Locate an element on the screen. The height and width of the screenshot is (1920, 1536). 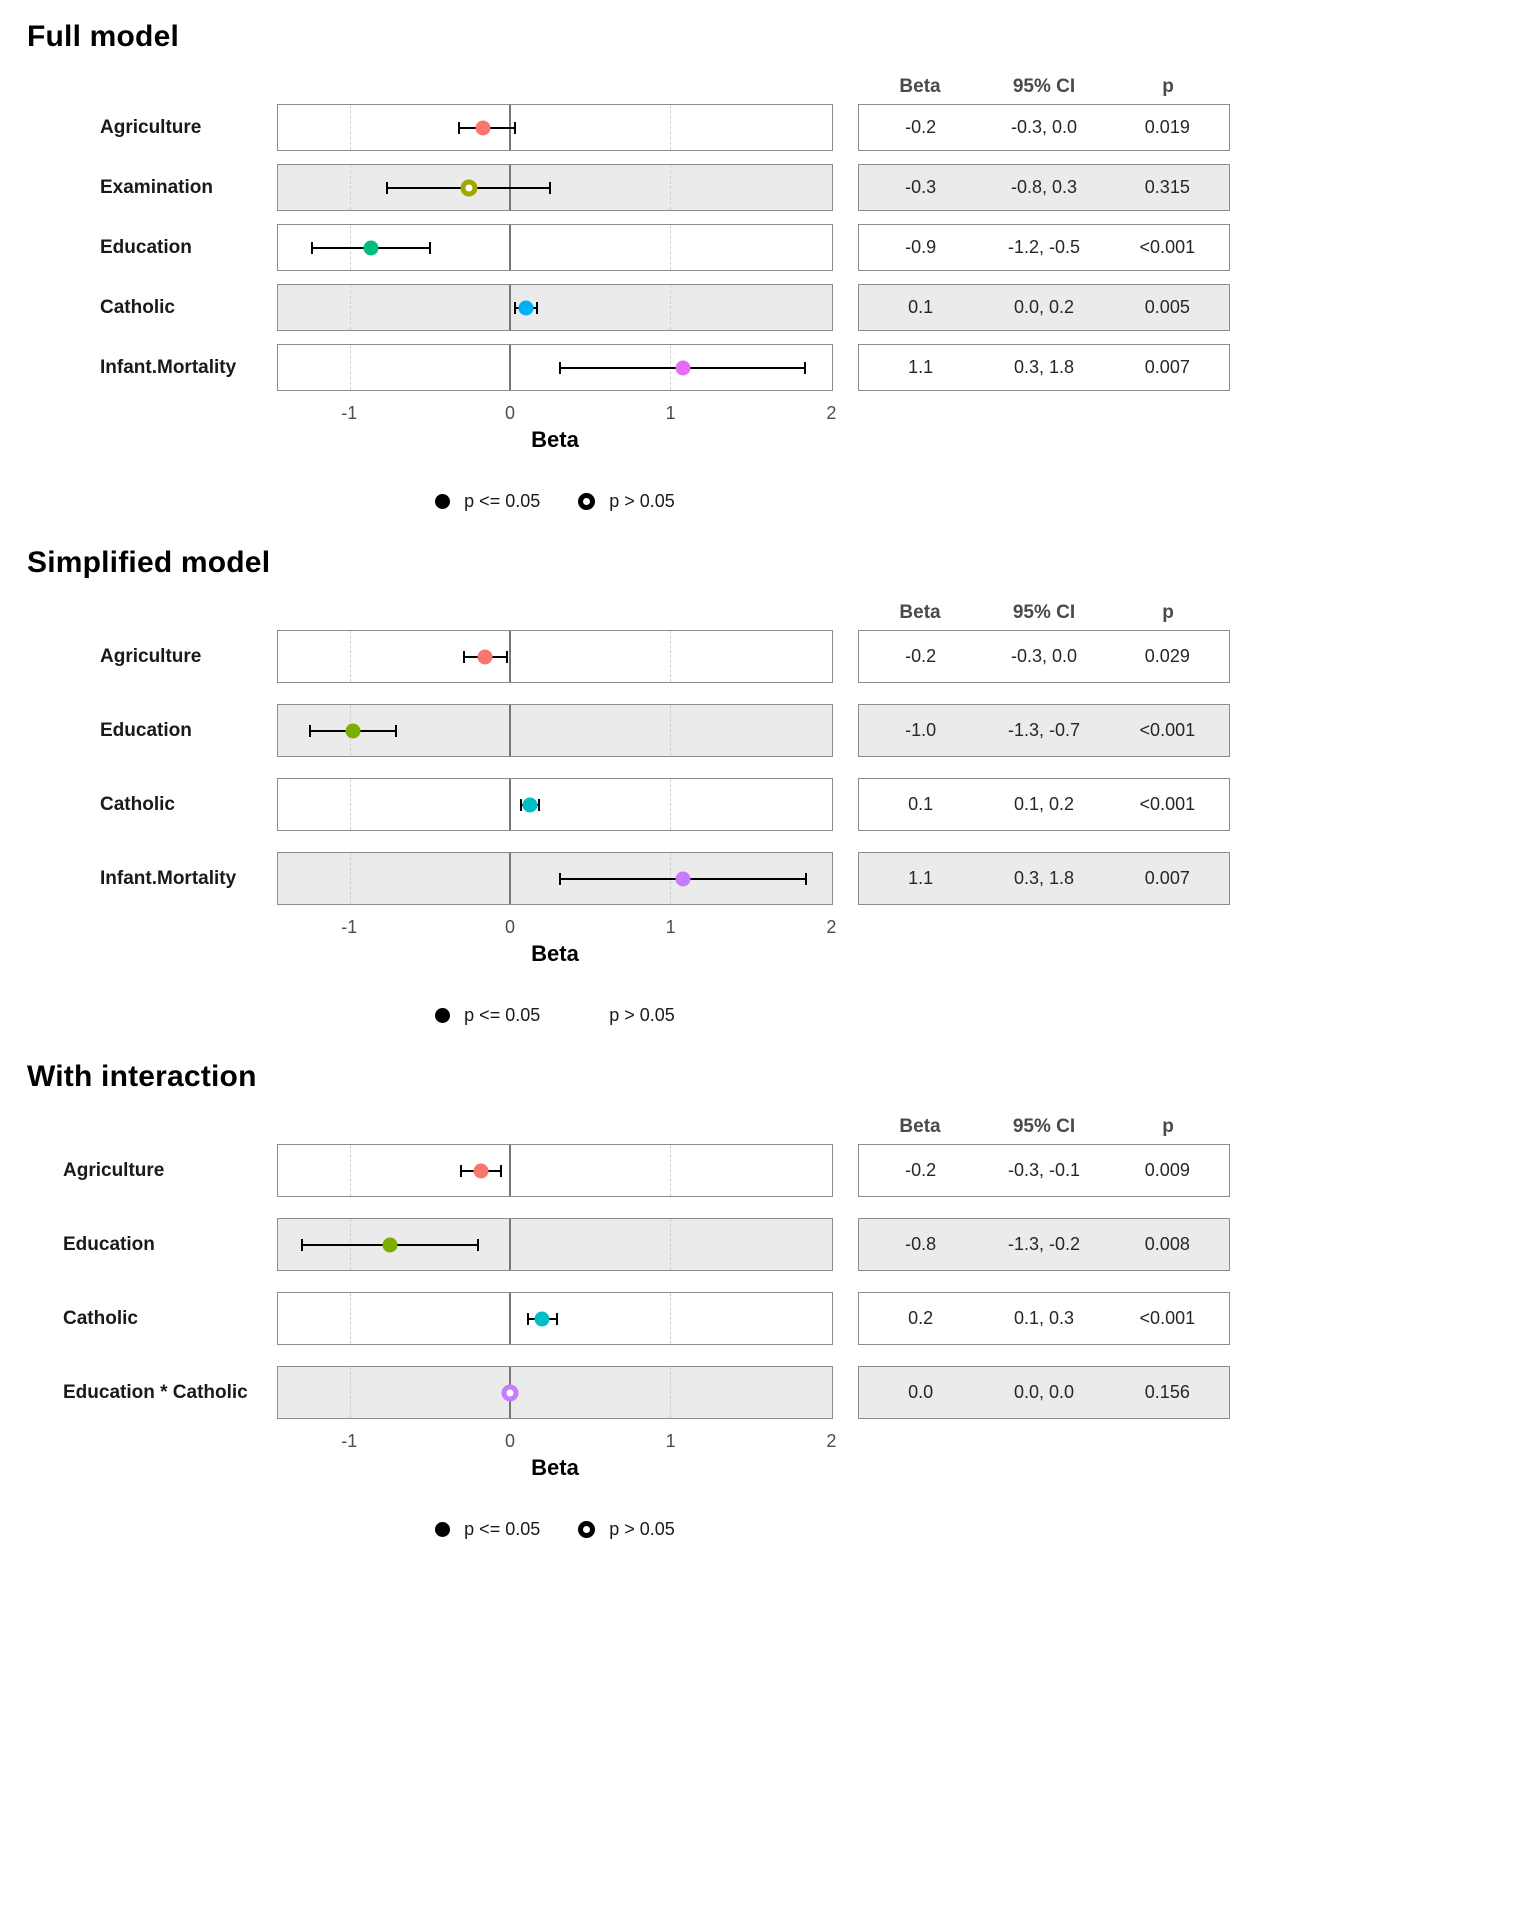
table-row: -0.2 -0.3, 0.0 0.019 is located at coordinates (1044, 127).